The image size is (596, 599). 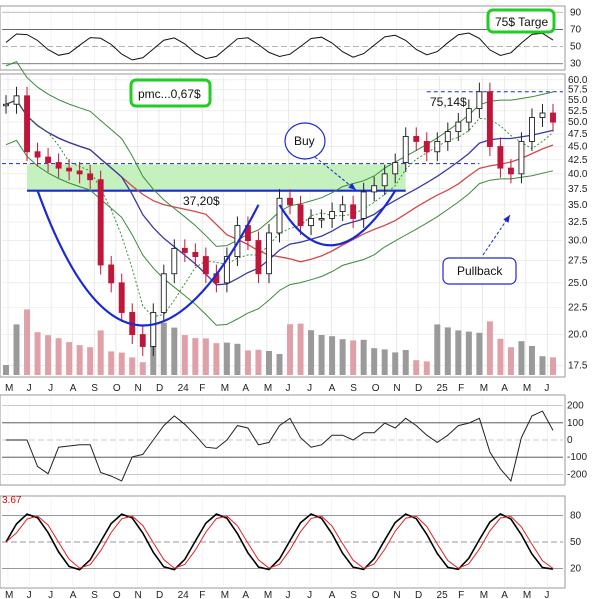 What do you see at coordinates (576, 568) in the screenshot?
I see `stochastic-tick-label: 20` at bounding box center [576, 568].